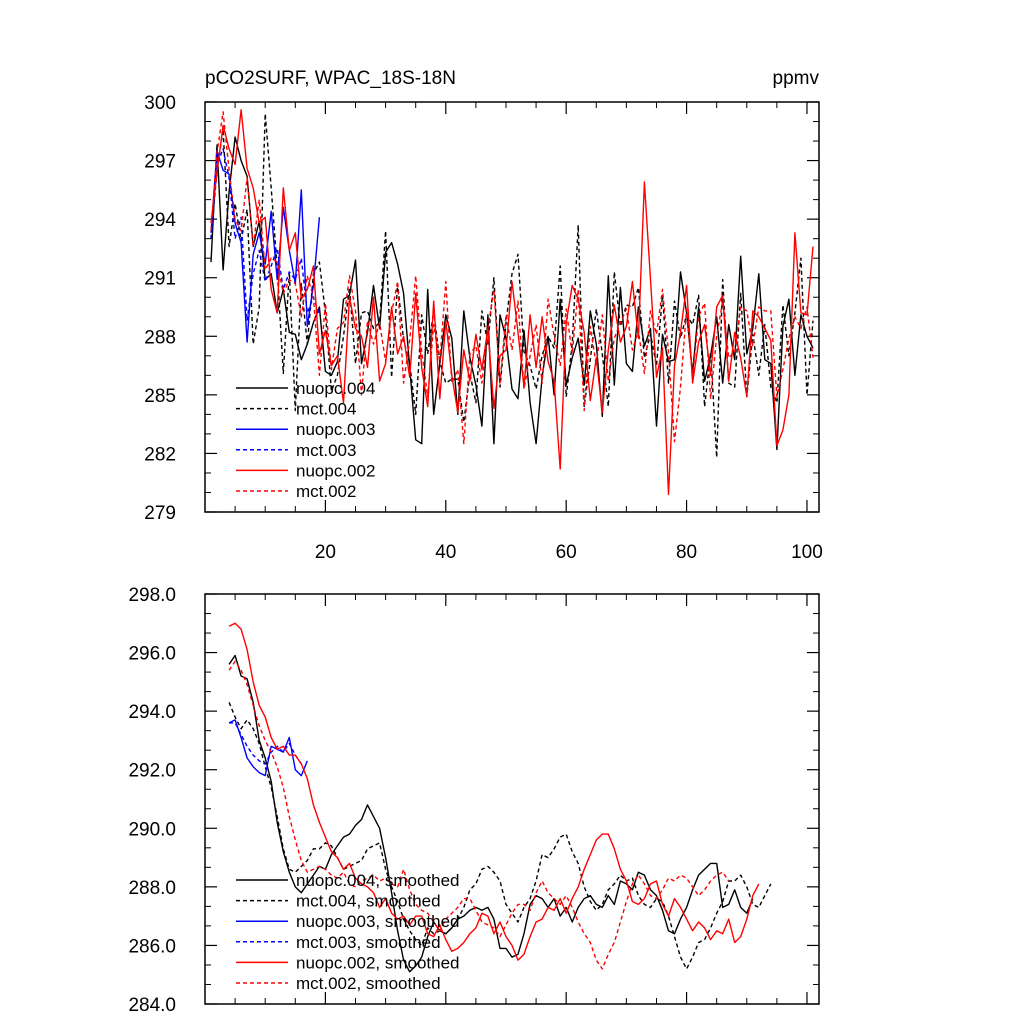 The height and width of the screenshot is (1024, 1024). Describe the element at coordinates (160, 396) in the screenshot. I see `y-tick-label: 285` at that location.